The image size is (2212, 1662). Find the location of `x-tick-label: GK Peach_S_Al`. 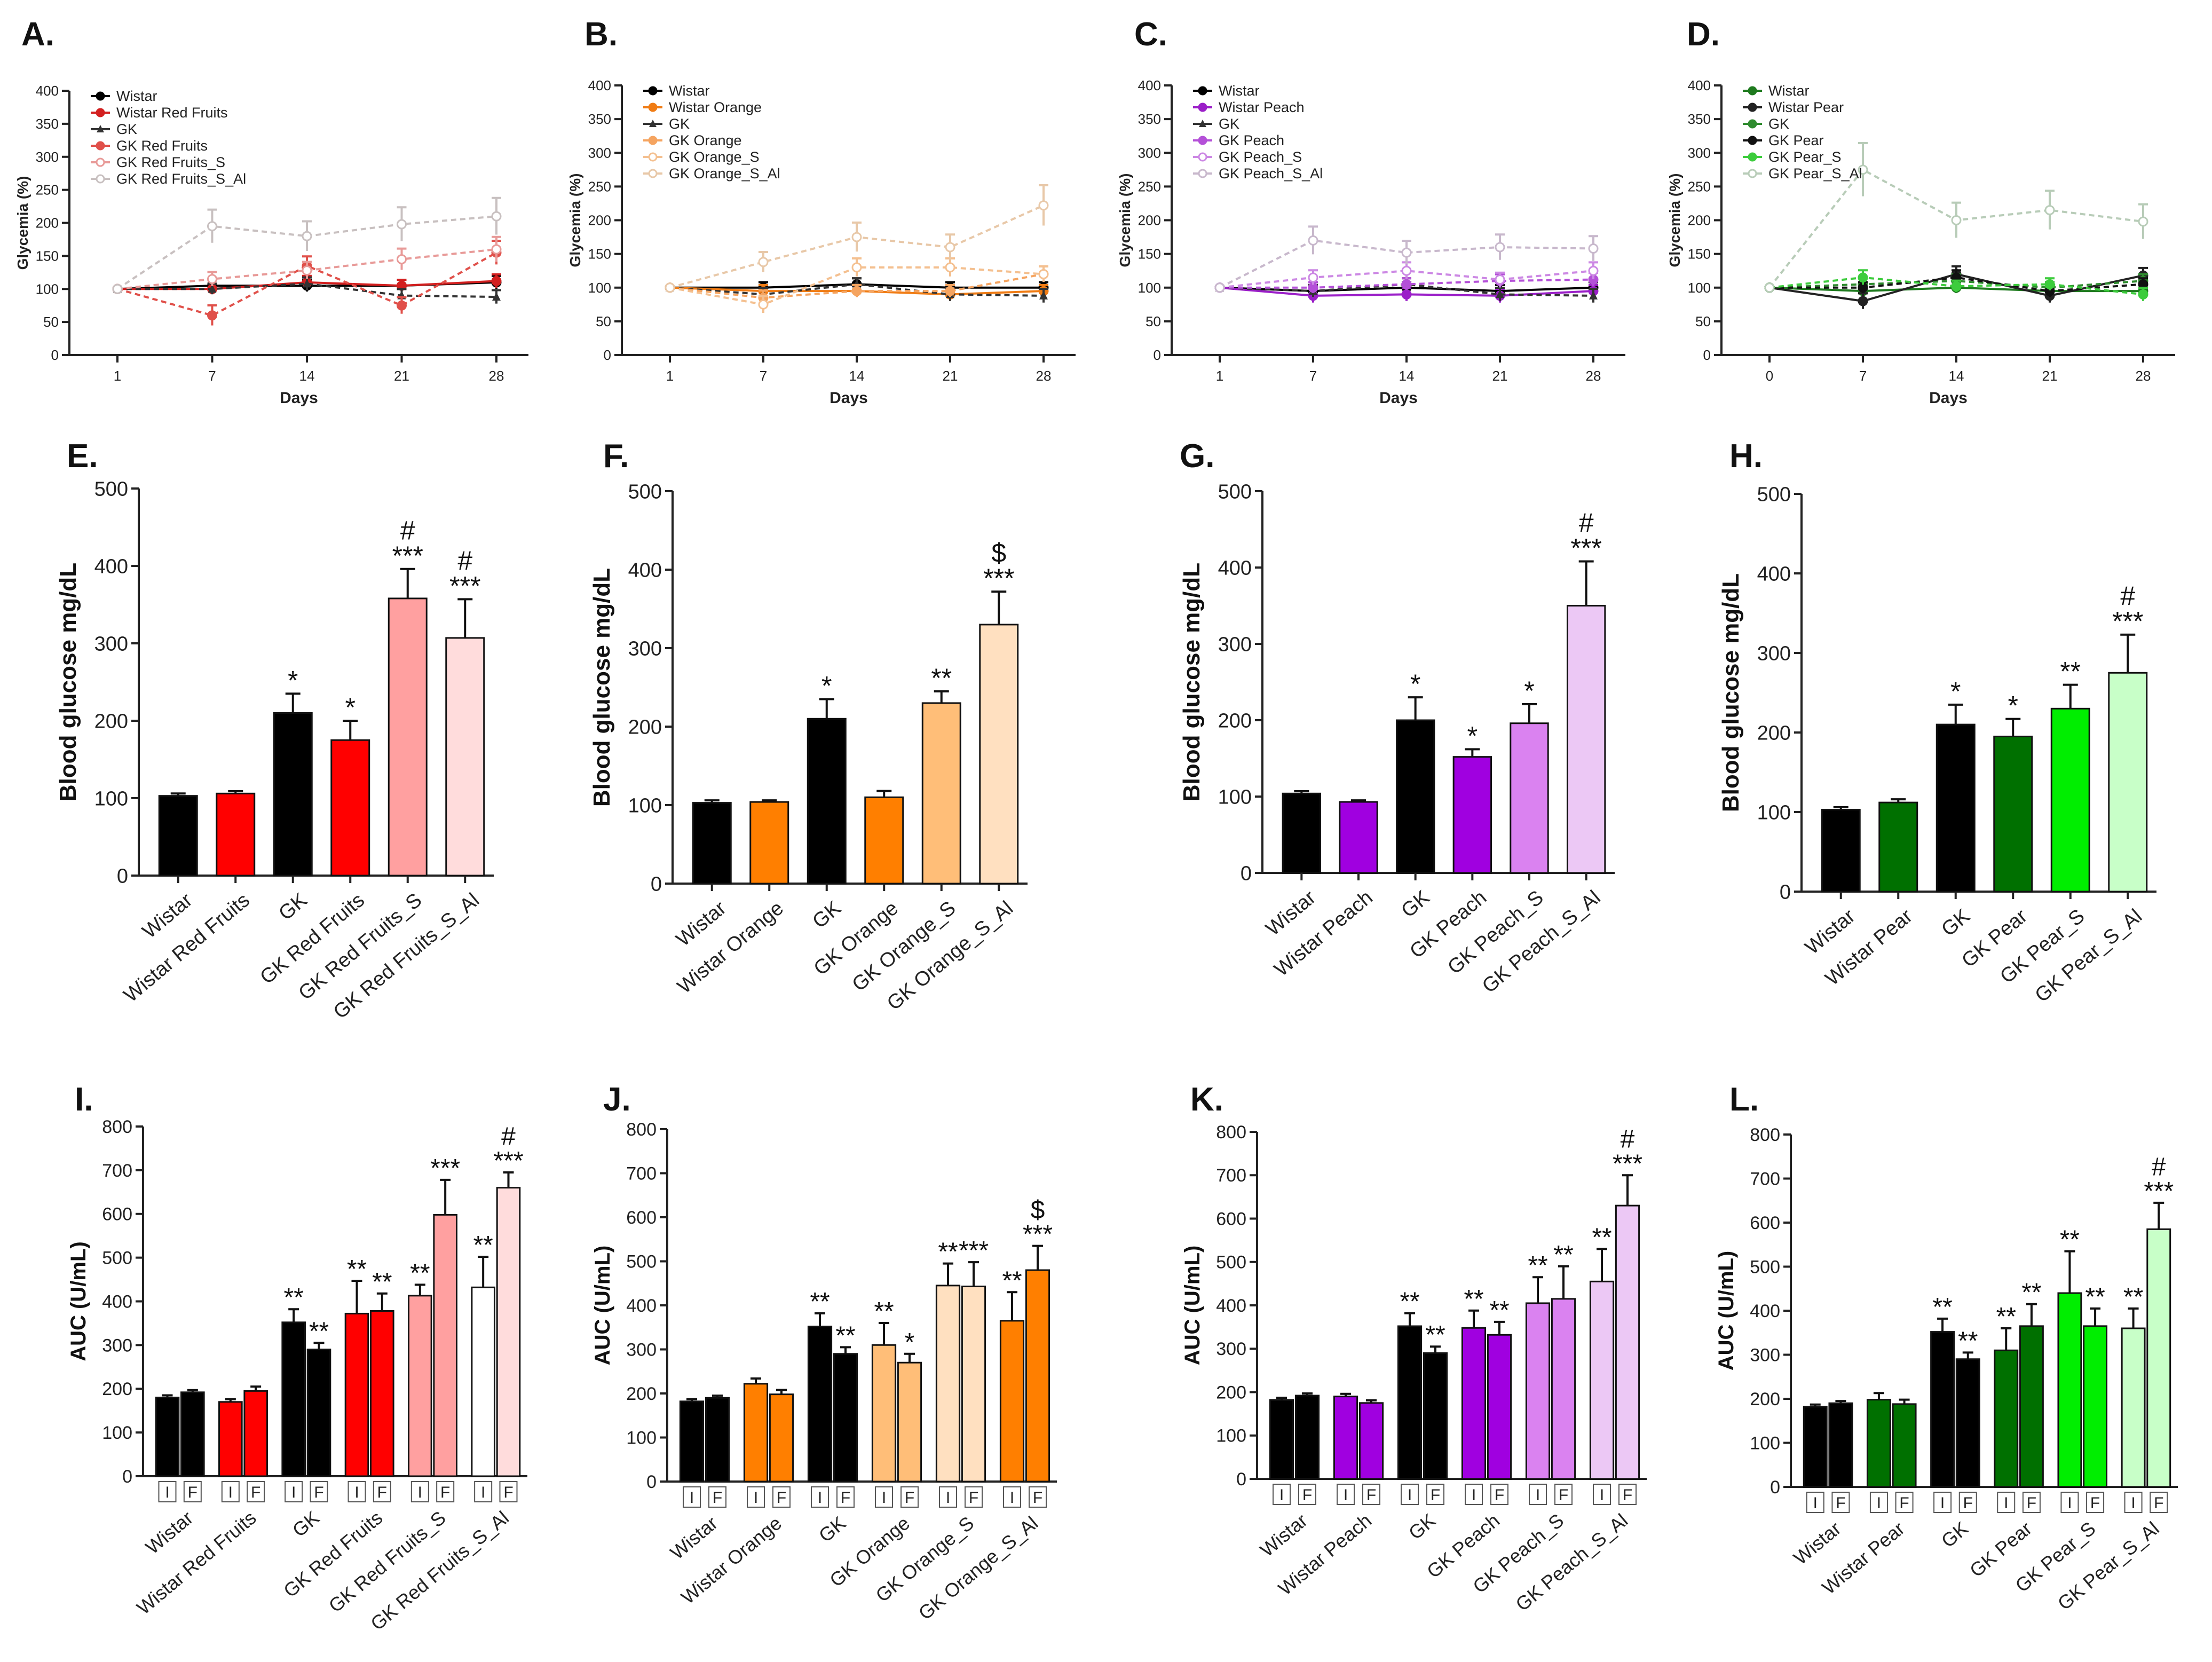

x-tick-label: GK Peach_S_Al is located at coordinates (1571, 1563).